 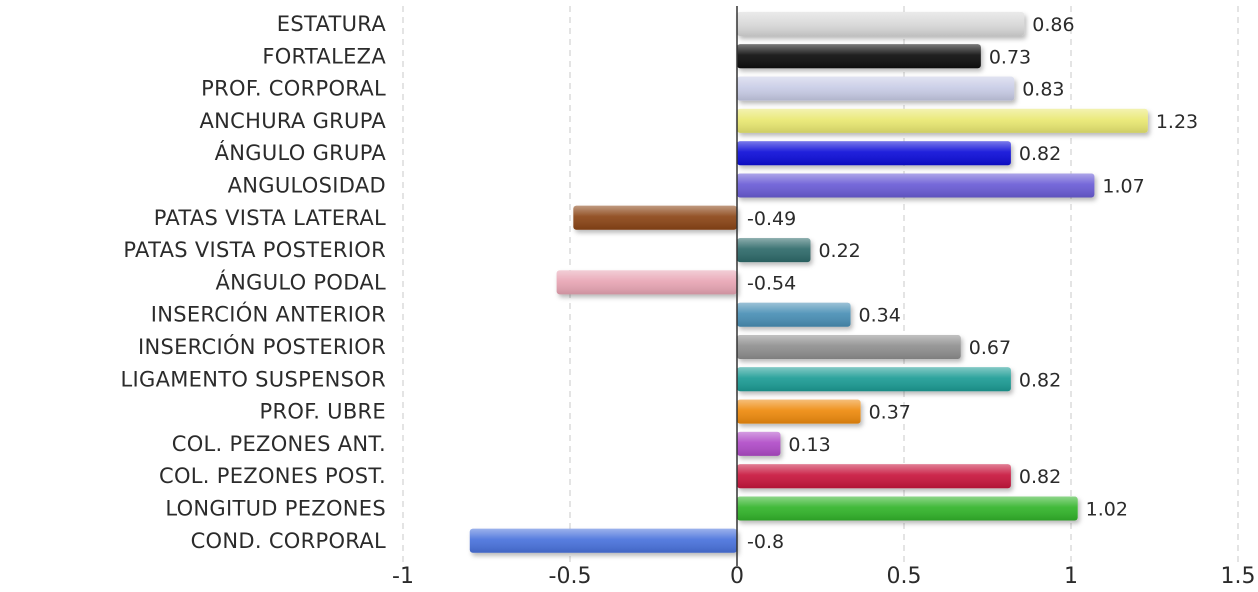 What do you see at coordinates (272, 476) in the screenshot?
I see `category-label-col-pezones-post: COL. PEZONES POST.` at bounding box center [272, 476].